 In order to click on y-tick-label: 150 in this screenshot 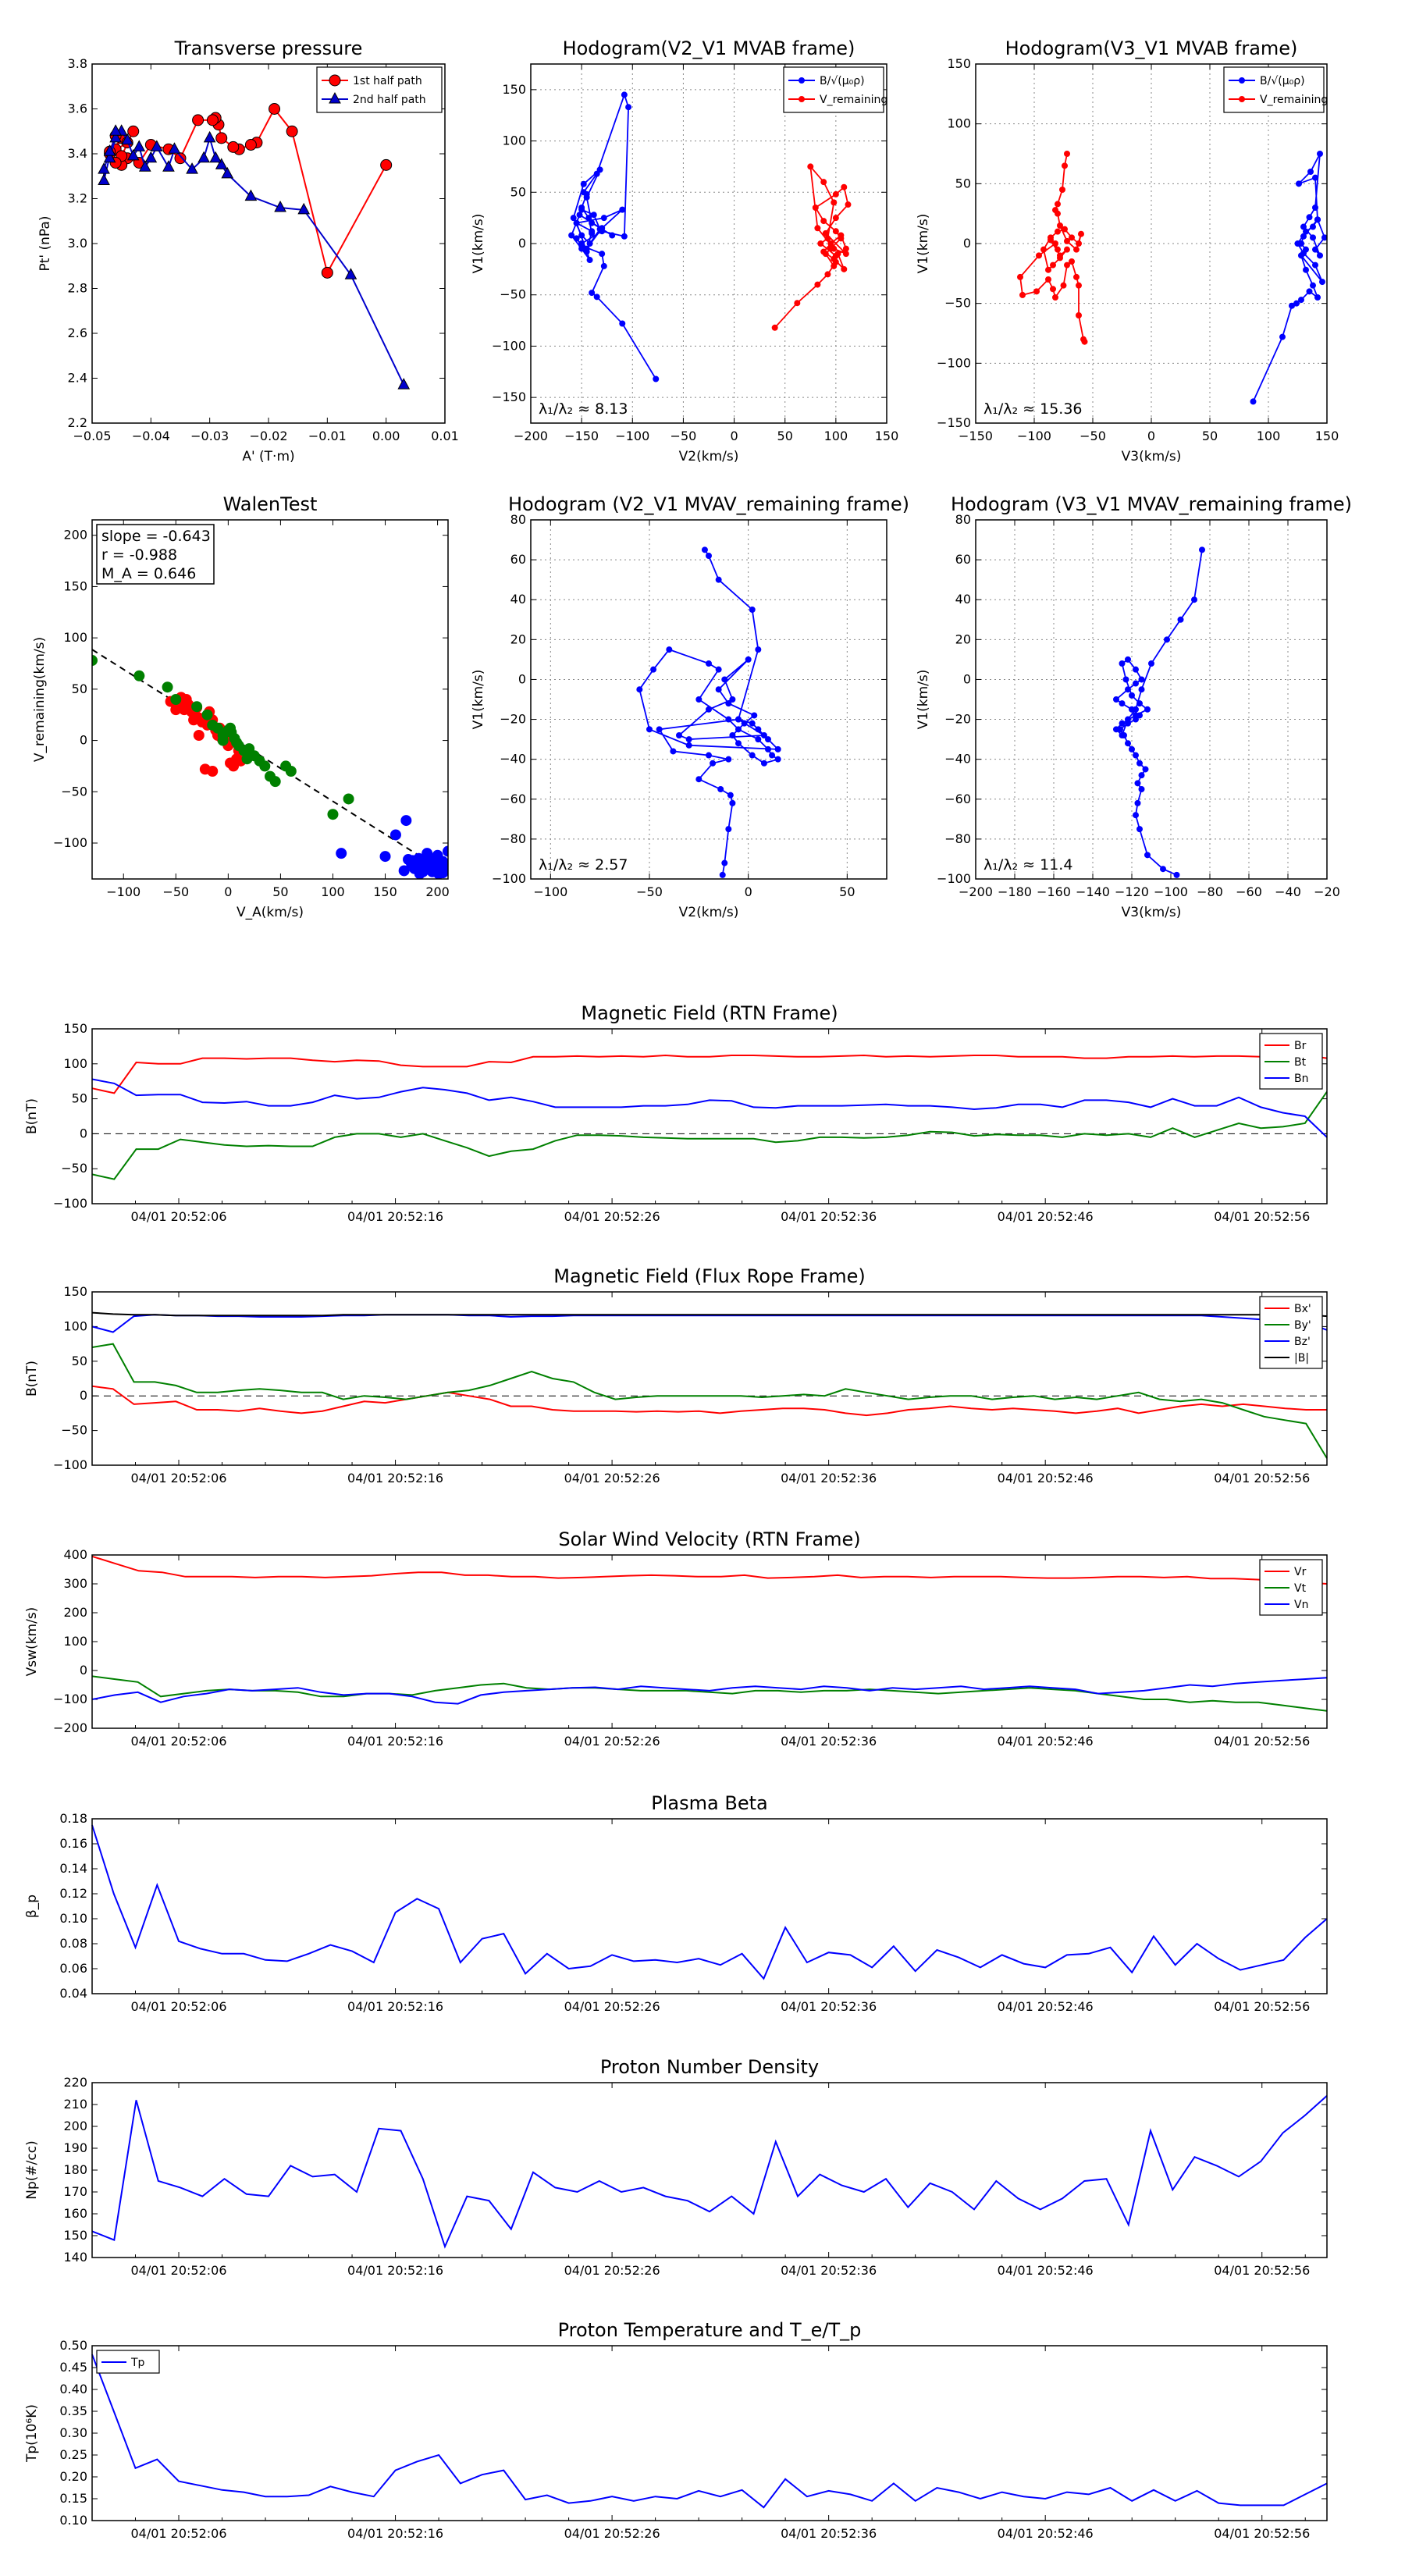, I will do `click(75, 2235)`.